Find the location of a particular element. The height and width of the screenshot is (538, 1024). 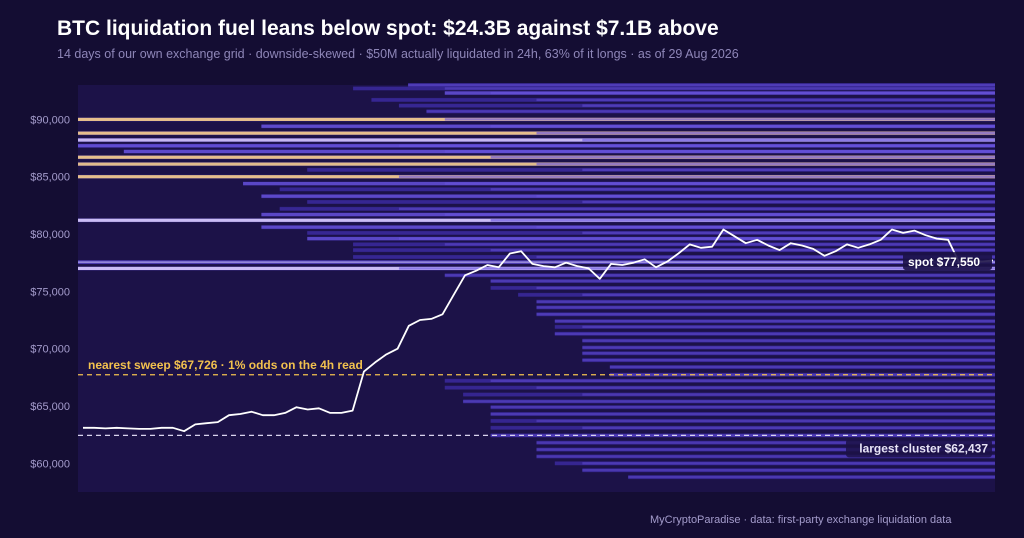

y-tick-label: $65,000 is located at coordinates (50, 407).